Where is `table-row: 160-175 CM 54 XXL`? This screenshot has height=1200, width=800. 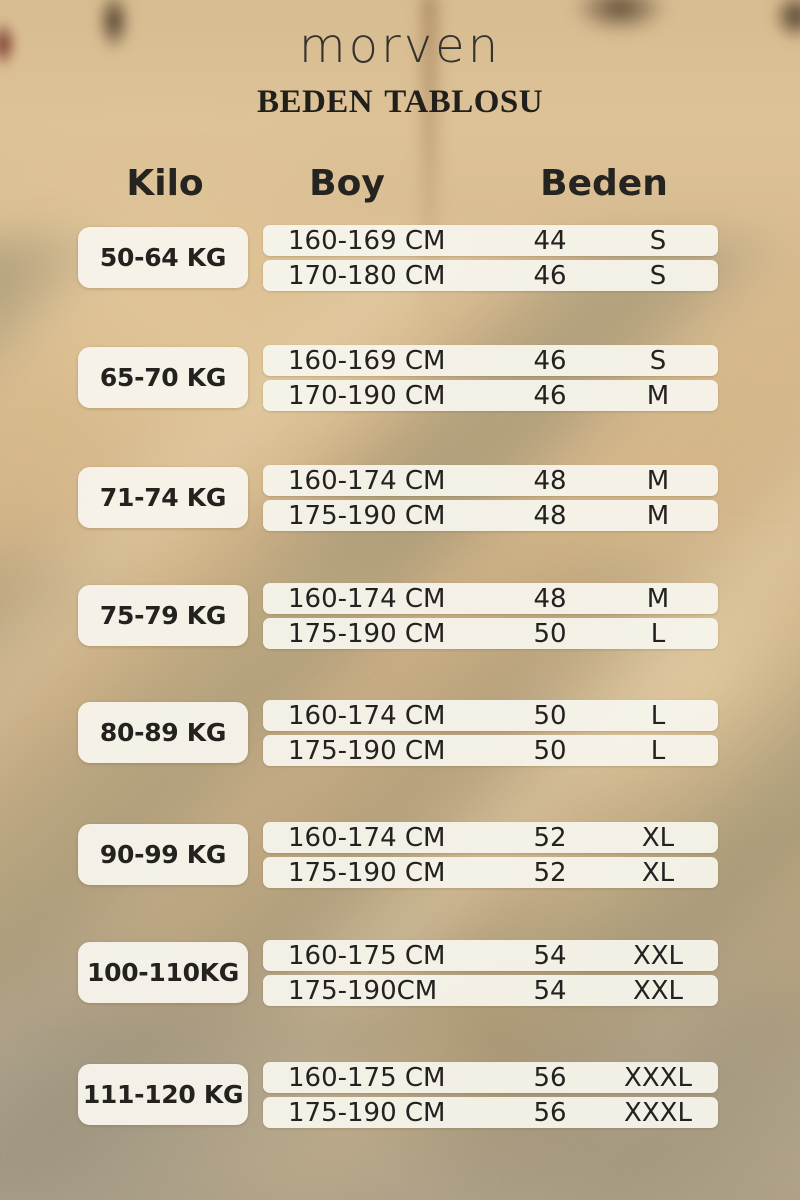
table-row: 160-175 CM 54 XXL is located at coordinates (490, 955).